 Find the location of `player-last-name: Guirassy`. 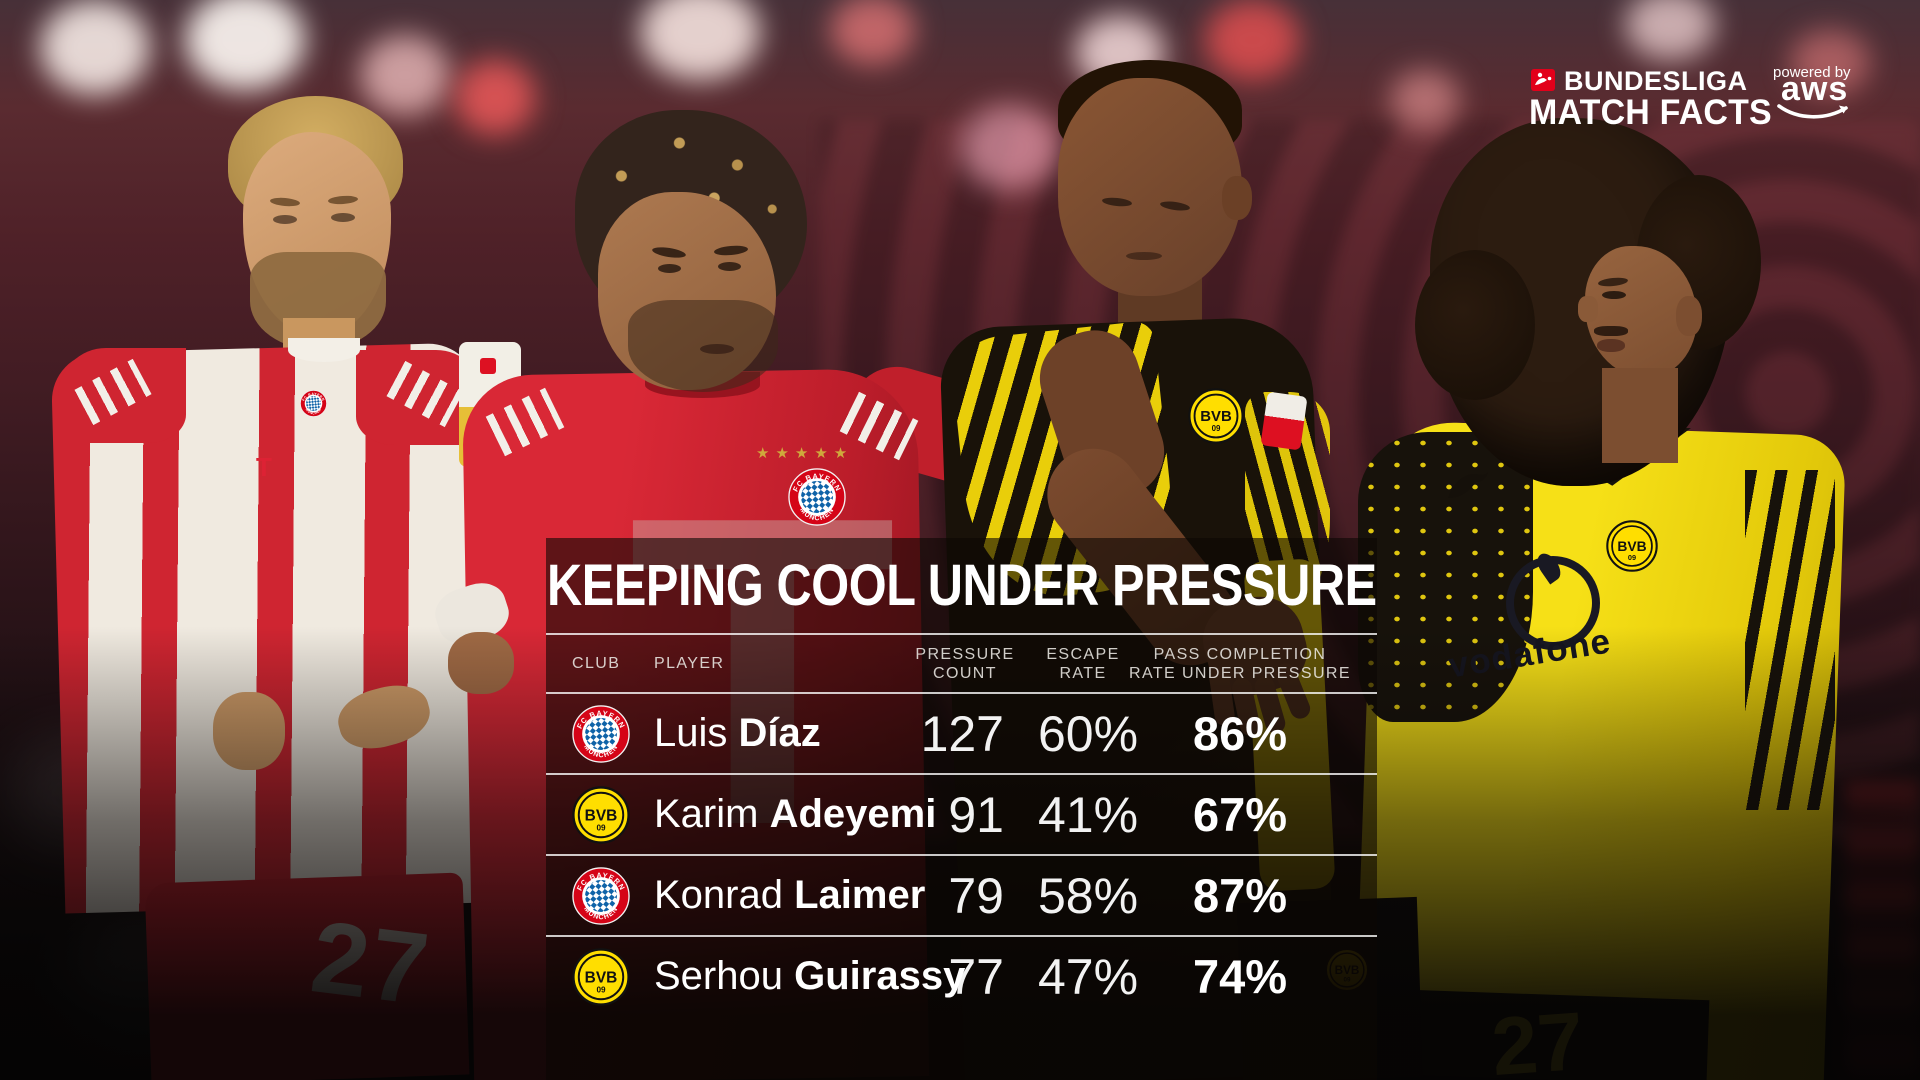

player-last-name: Guirassy is located at coordinates (880, 976).